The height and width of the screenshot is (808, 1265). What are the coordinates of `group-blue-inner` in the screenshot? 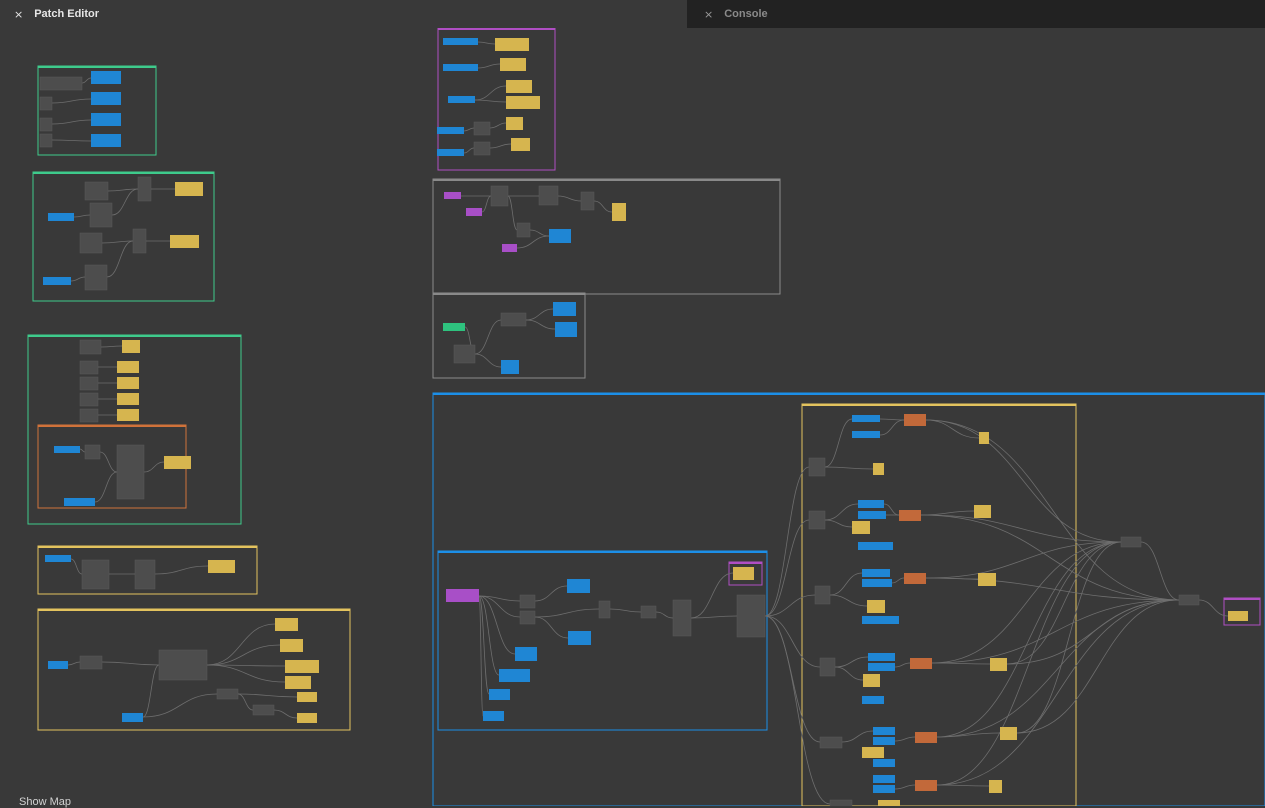 It's located at (602, 640).